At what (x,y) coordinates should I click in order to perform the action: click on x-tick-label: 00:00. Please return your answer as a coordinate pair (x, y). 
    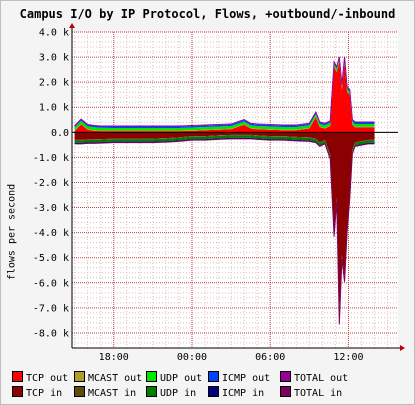
    Looking at the image, I should click on (192, 357).